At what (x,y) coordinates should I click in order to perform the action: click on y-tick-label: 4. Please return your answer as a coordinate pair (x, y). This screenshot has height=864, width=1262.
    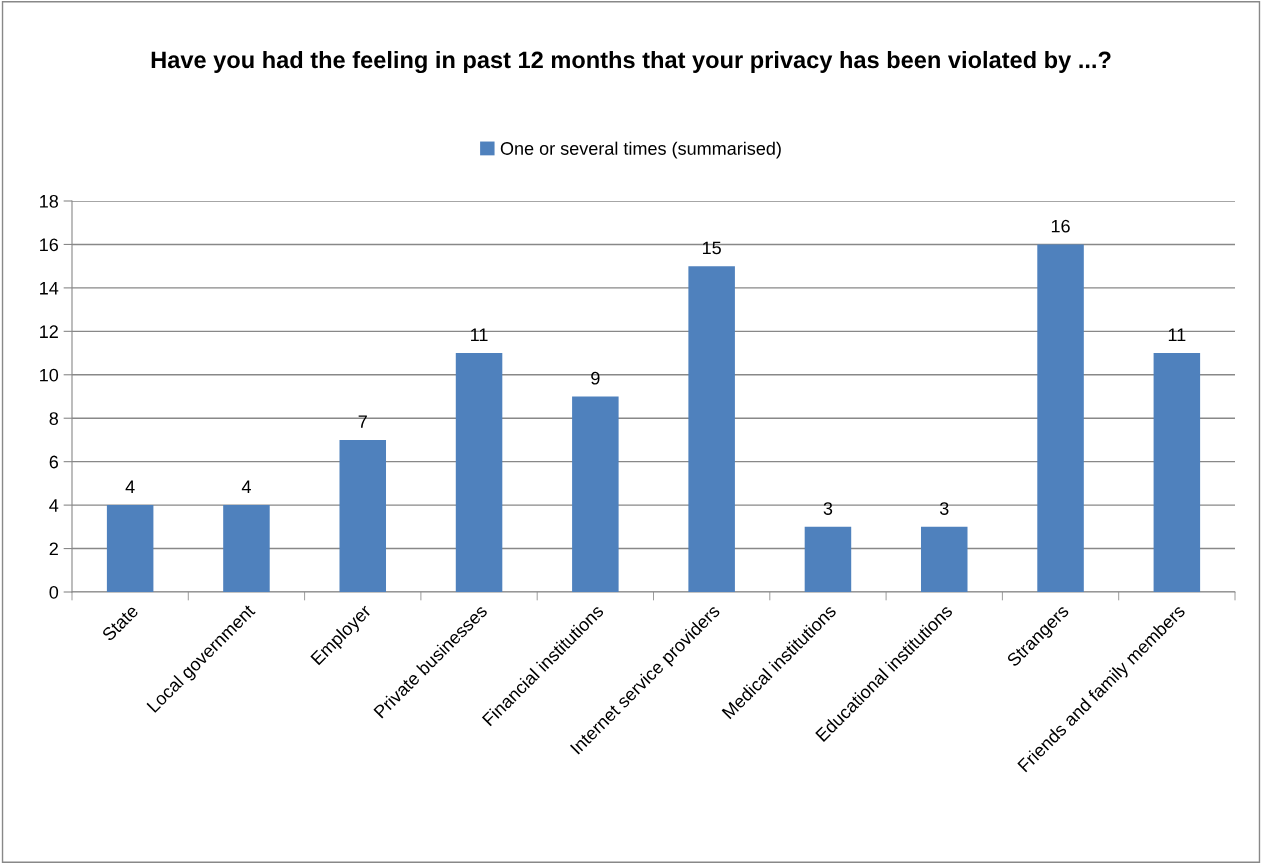
    Looking at the image, I should click on (54, 505).